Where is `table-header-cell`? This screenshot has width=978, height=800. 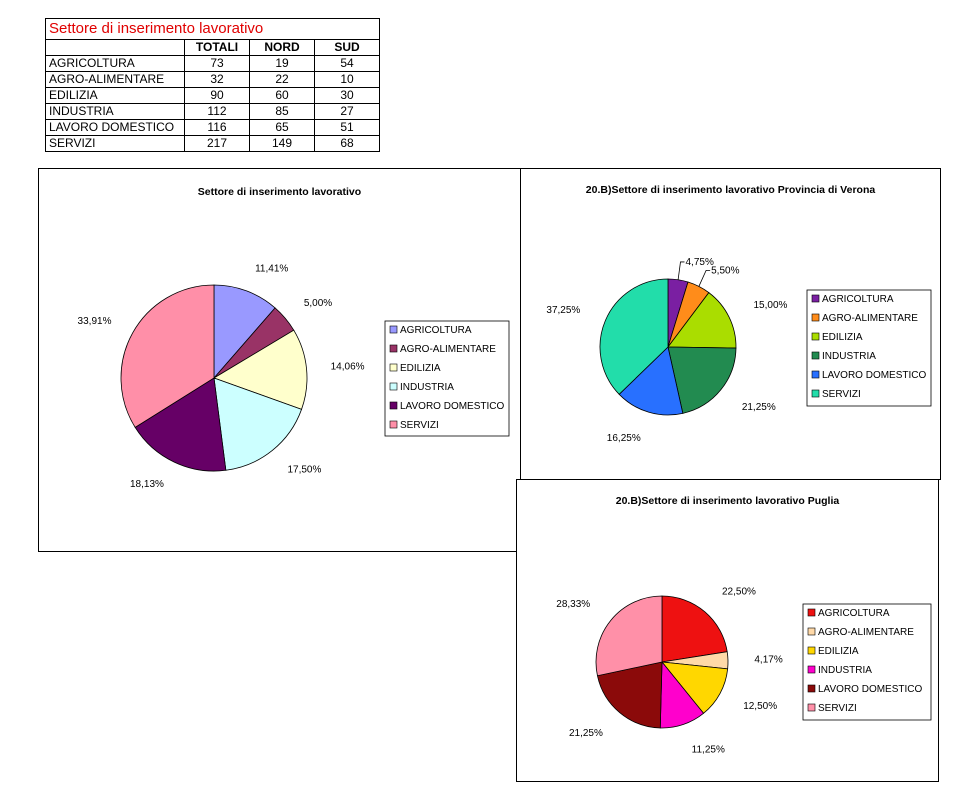
table-header-cell is located at coordinates (115, 47).